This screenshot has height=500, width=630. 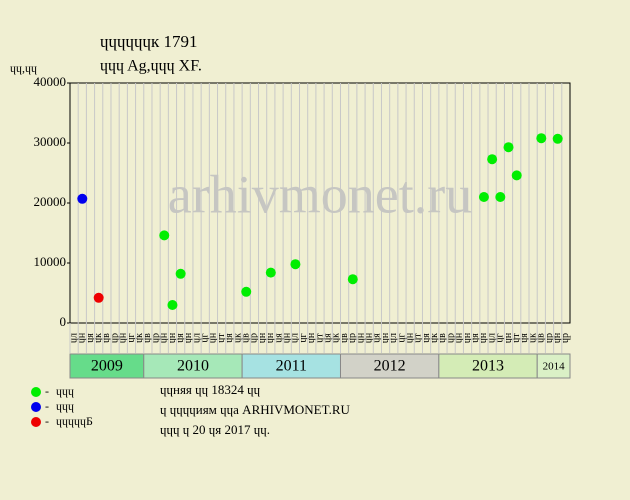 I want to click on year-label: 2011, so click(x=291, y=366).